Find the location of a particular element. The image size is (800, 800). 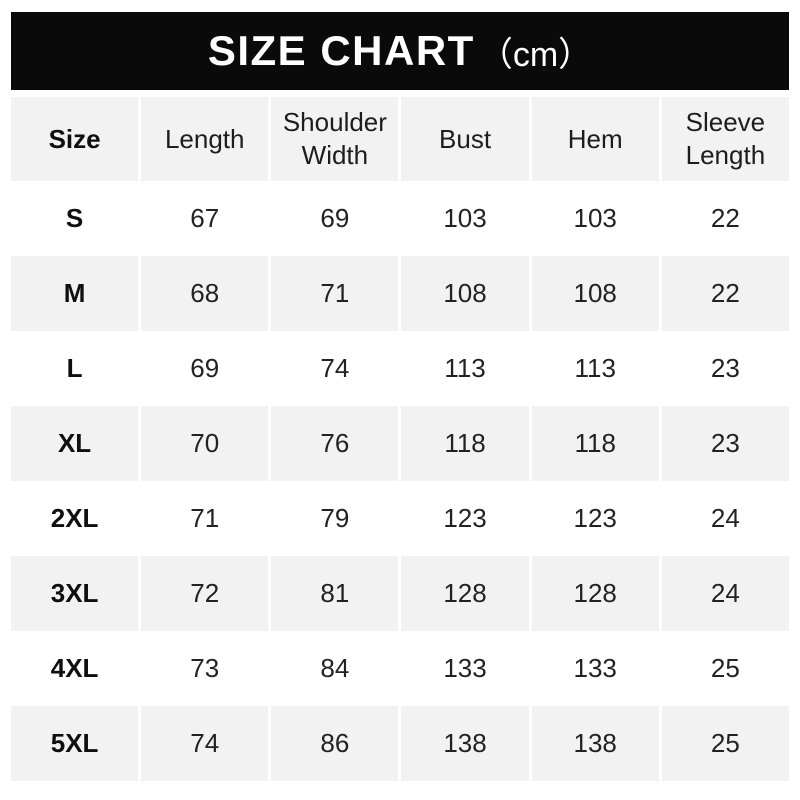

value-cell: 79 is located at coordinates (335, 518).